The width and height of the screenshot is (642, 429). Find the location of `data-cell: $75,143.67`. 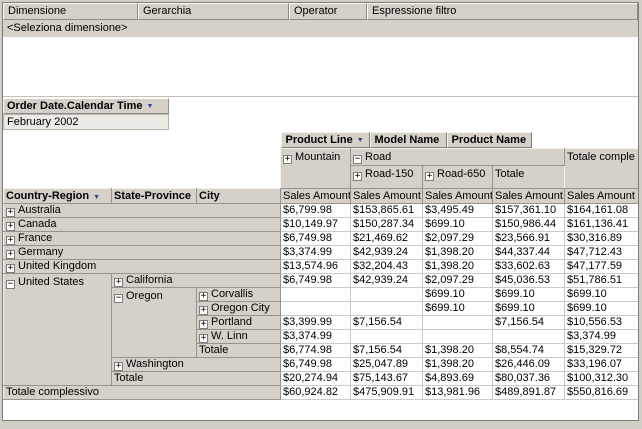

data-cell: $75,143.67 is located at coordinates (386, 378).